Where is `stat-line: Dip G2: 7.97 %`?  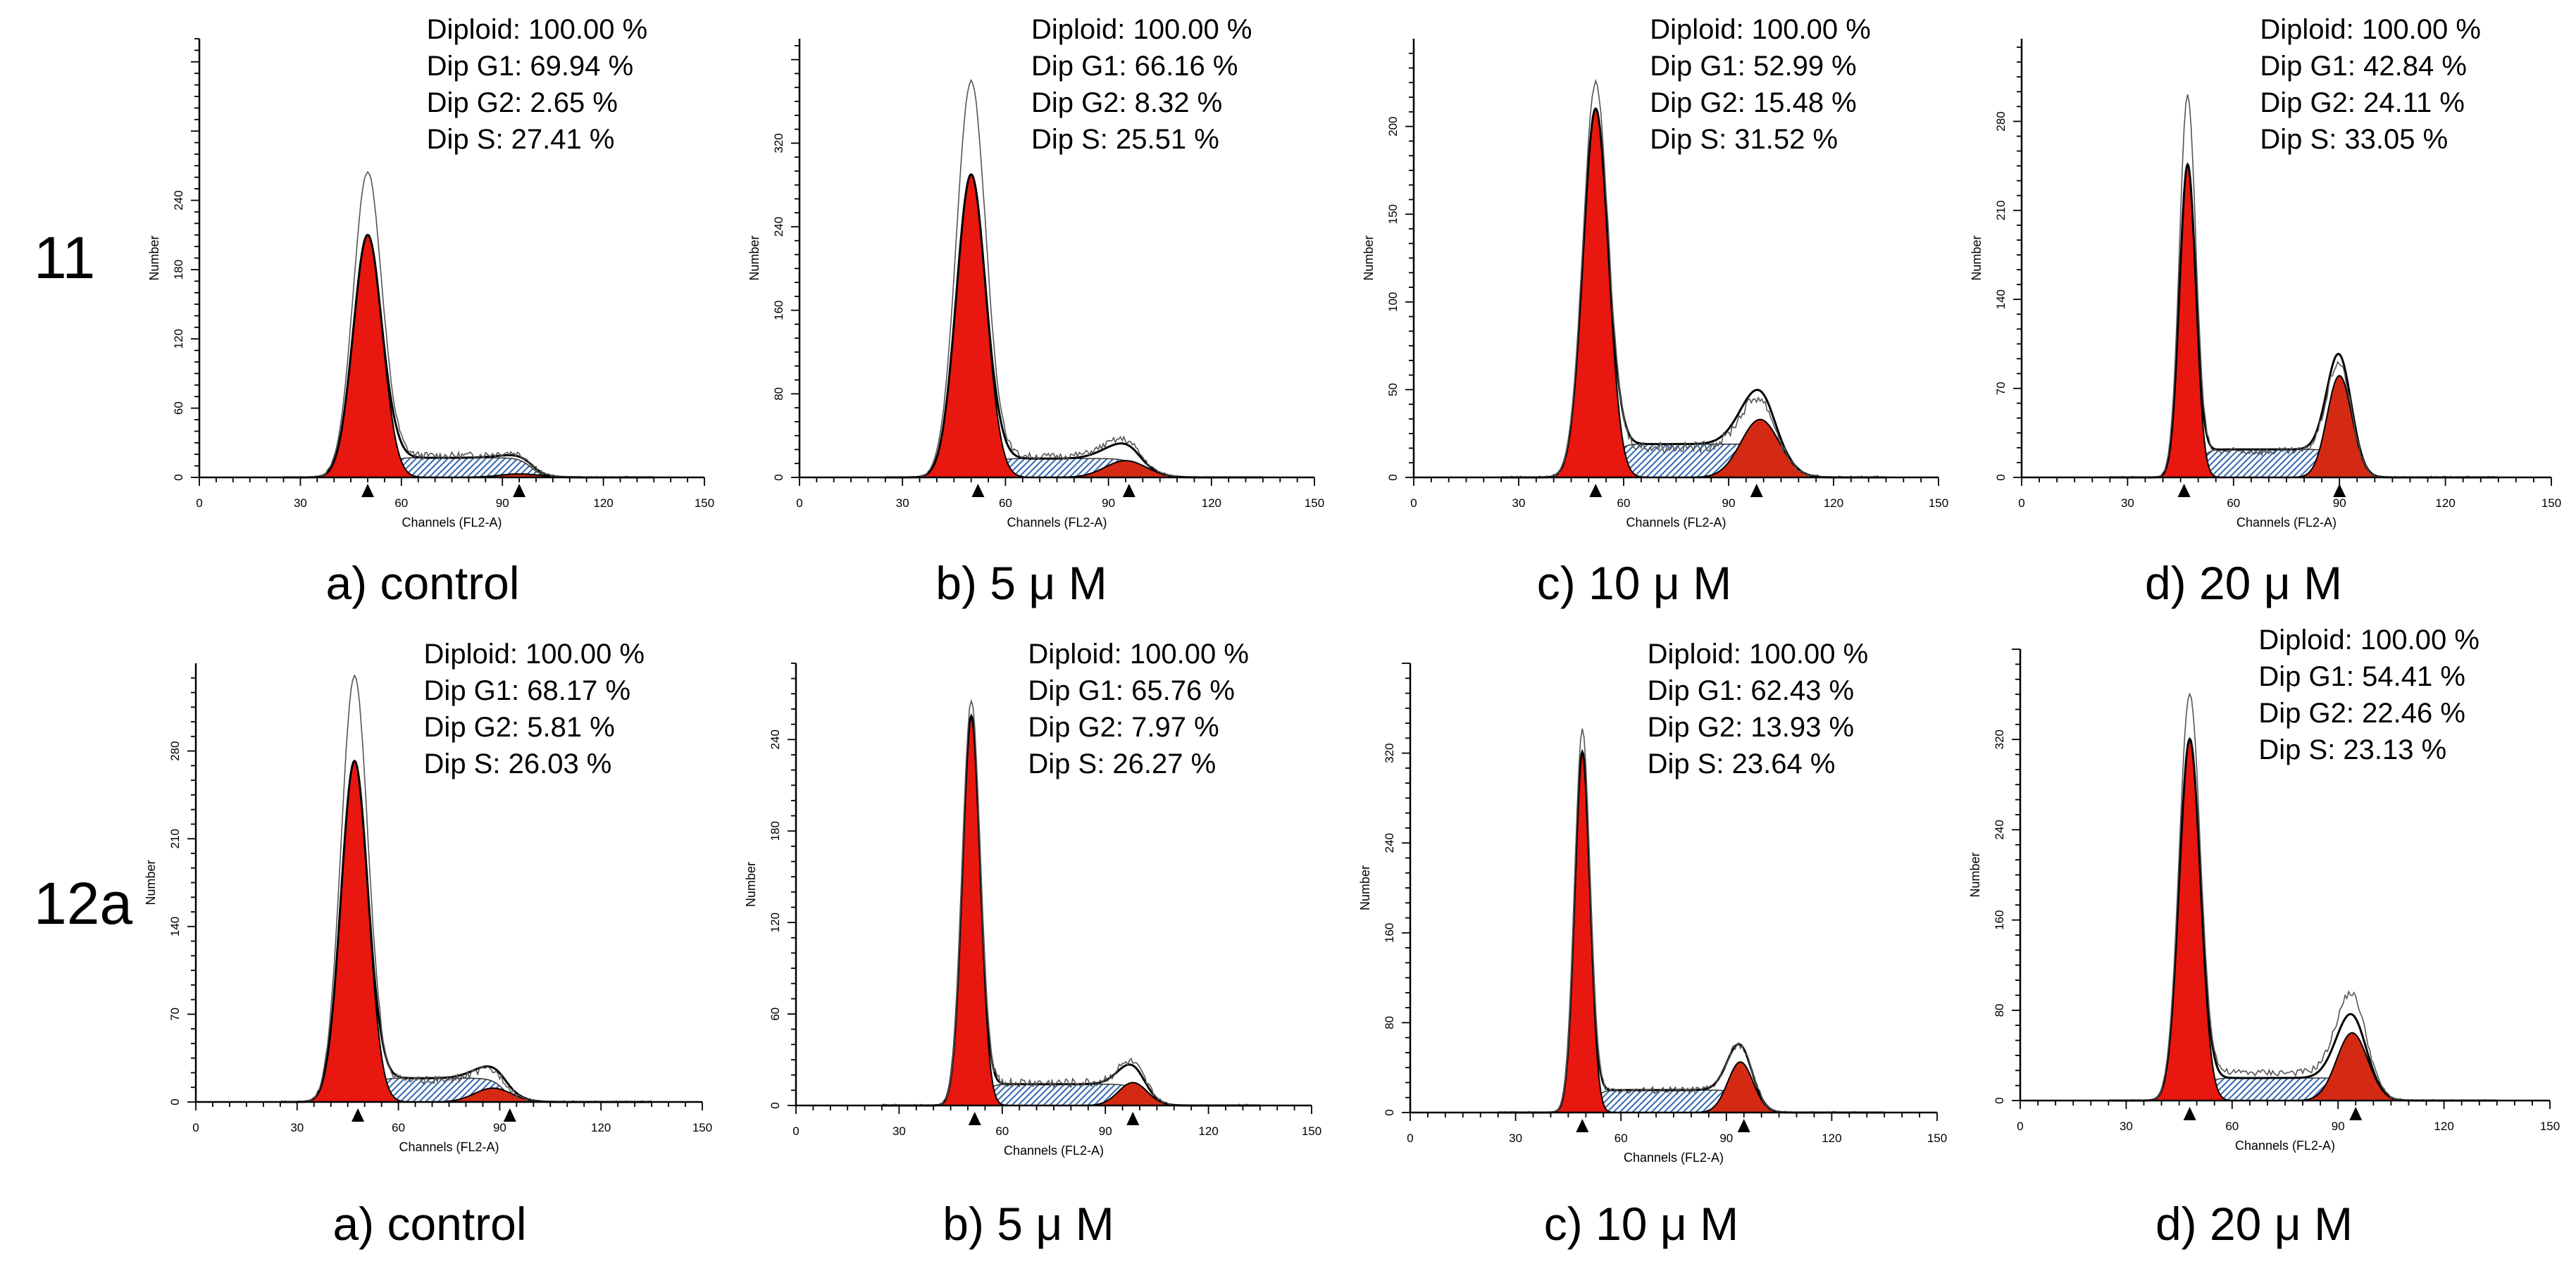
stat-line: Dip G2: 7.97 % is located at coordinates (1123, 728).